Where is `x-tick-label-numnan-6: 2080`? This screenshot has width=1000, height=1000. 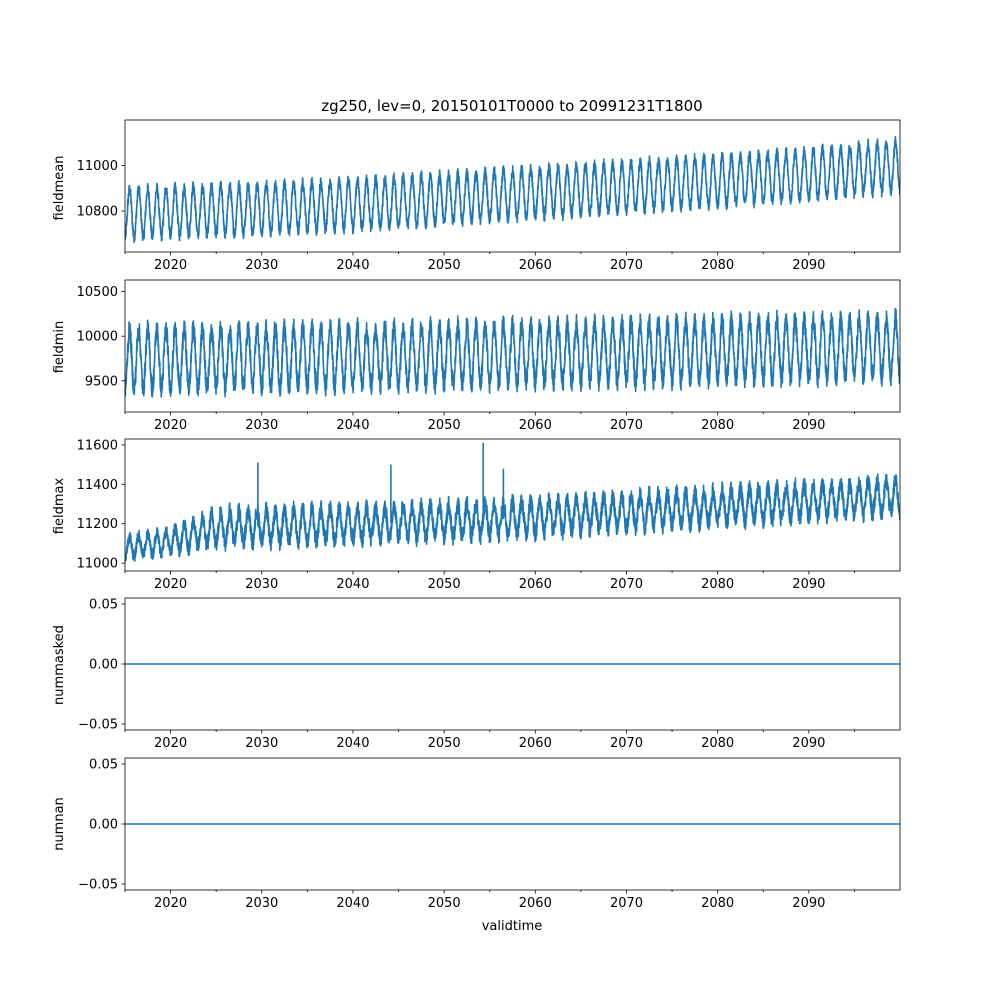
x-tick-label-numnan-6: 2080 is located at coordinates (717, 903).